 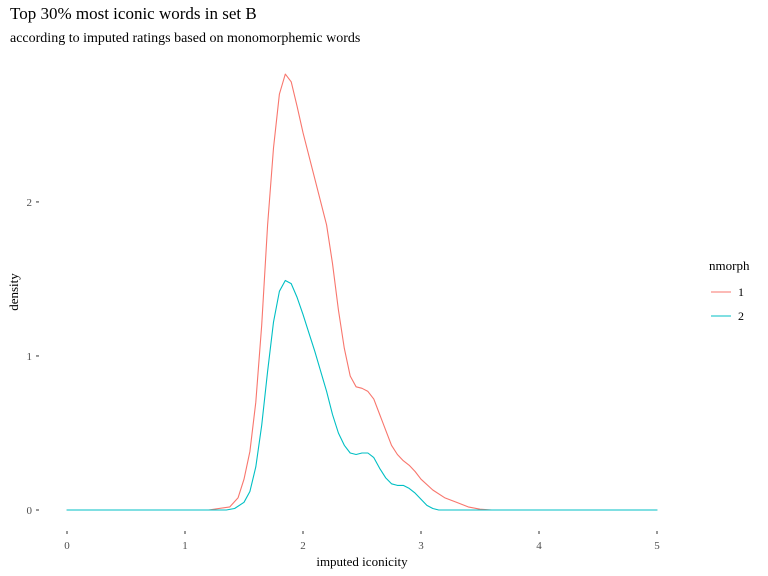 I want to click on y-axis-title: density, so click(x=13, y=292).